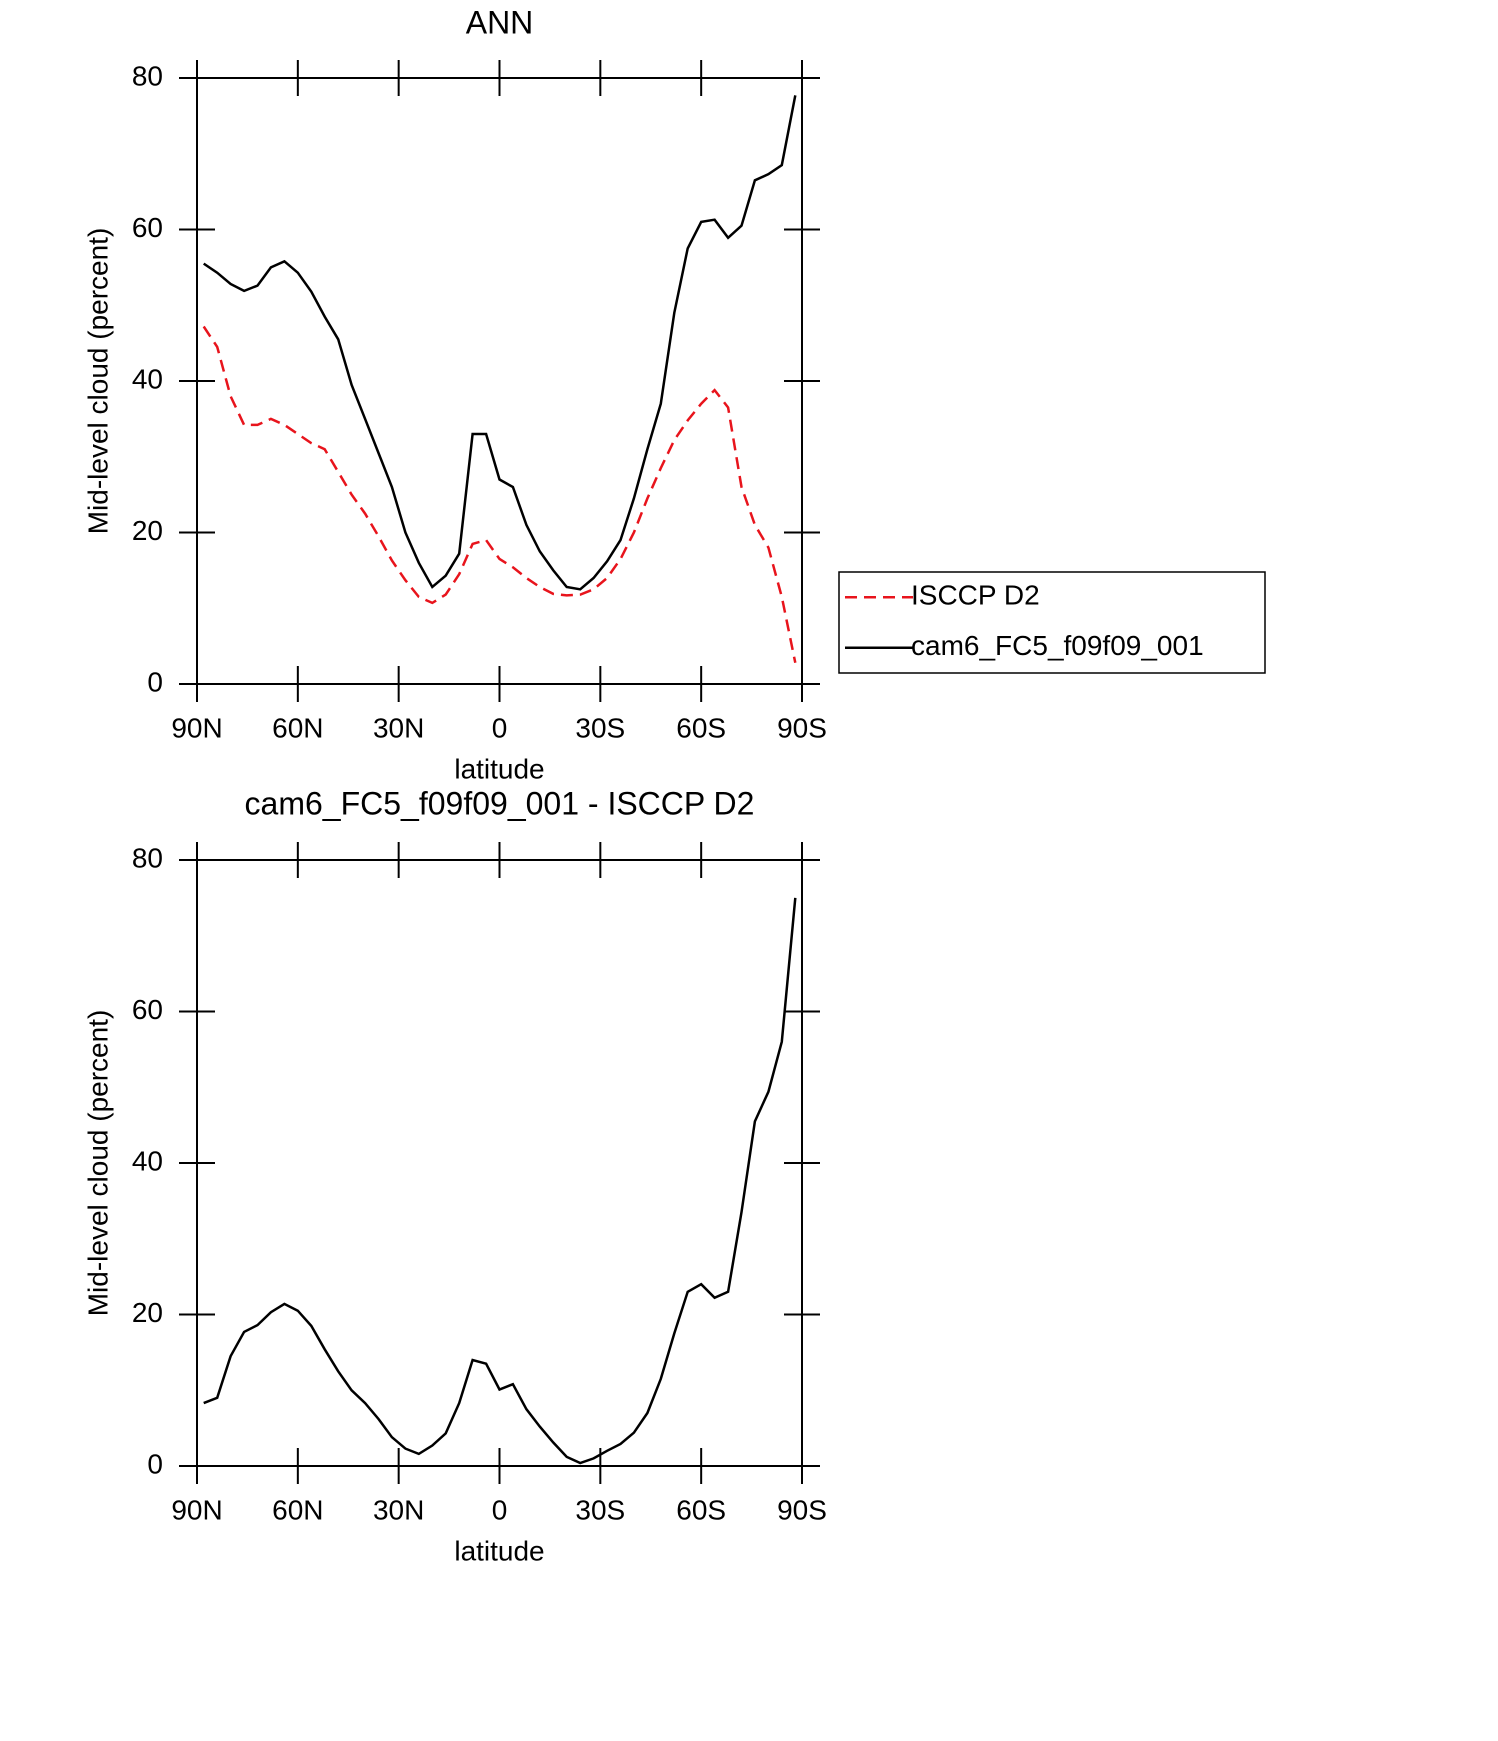  What do you see at coordinates (975, 595) in the screenshot?
I see `legend-label: ISCCP D2` at bounding box center [975, 595].